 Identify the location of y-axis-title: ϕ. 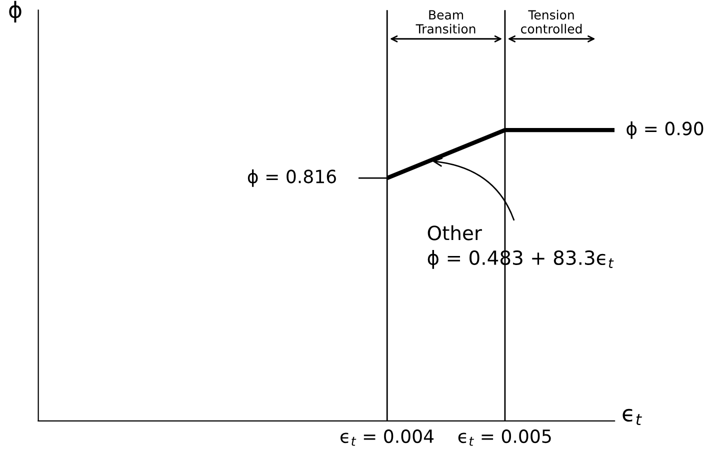
(15, 11).